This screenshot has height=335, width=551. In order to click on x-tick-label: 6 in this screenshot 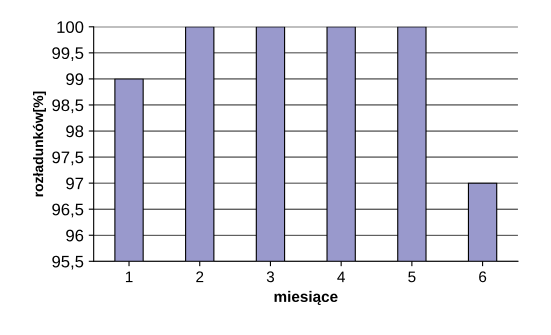, I will do `click(482, 276)`.